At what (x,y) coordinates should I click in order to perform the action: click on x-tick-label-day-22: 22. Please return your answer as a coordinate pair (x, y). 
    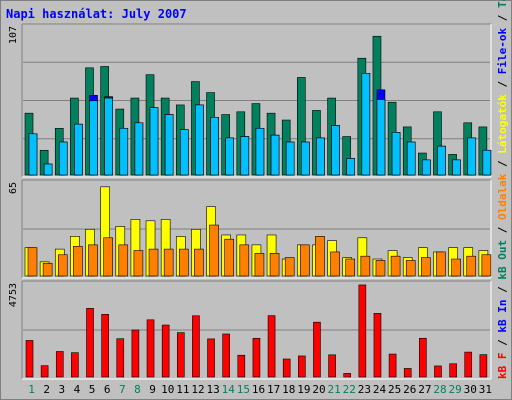
    Looking at the image, I should click on (349, 389).